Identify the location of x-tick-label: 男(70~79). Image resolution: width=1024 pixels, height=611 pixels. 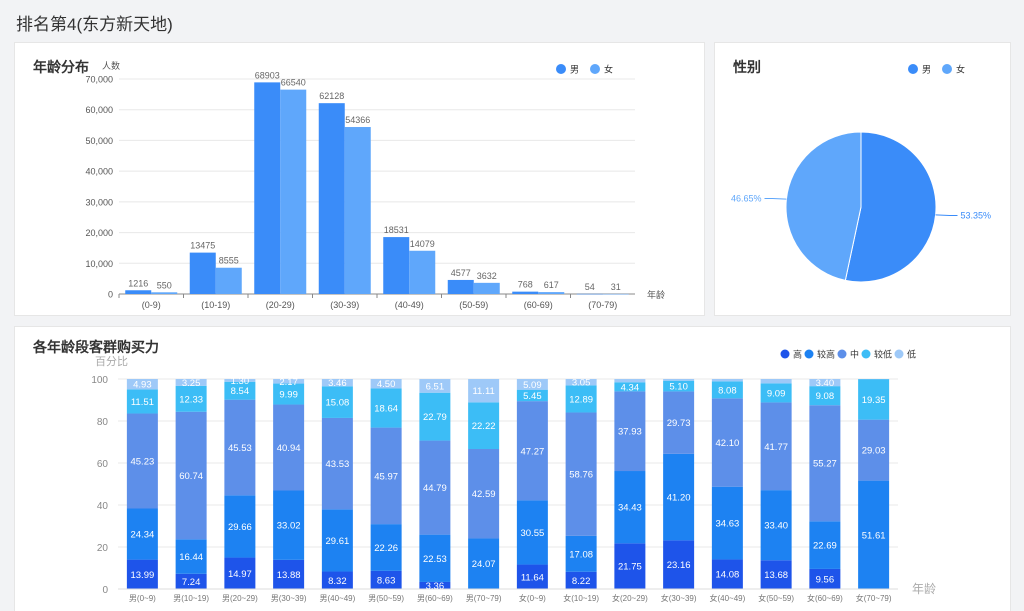
(484, 598).